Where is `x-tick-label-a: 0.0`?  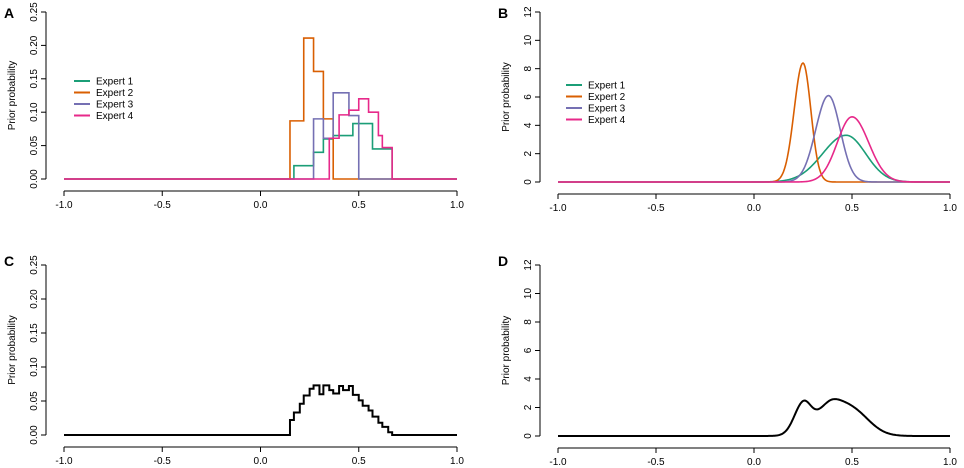
x-tick-label-a: 0.0 is located at coordinates (261, 205).